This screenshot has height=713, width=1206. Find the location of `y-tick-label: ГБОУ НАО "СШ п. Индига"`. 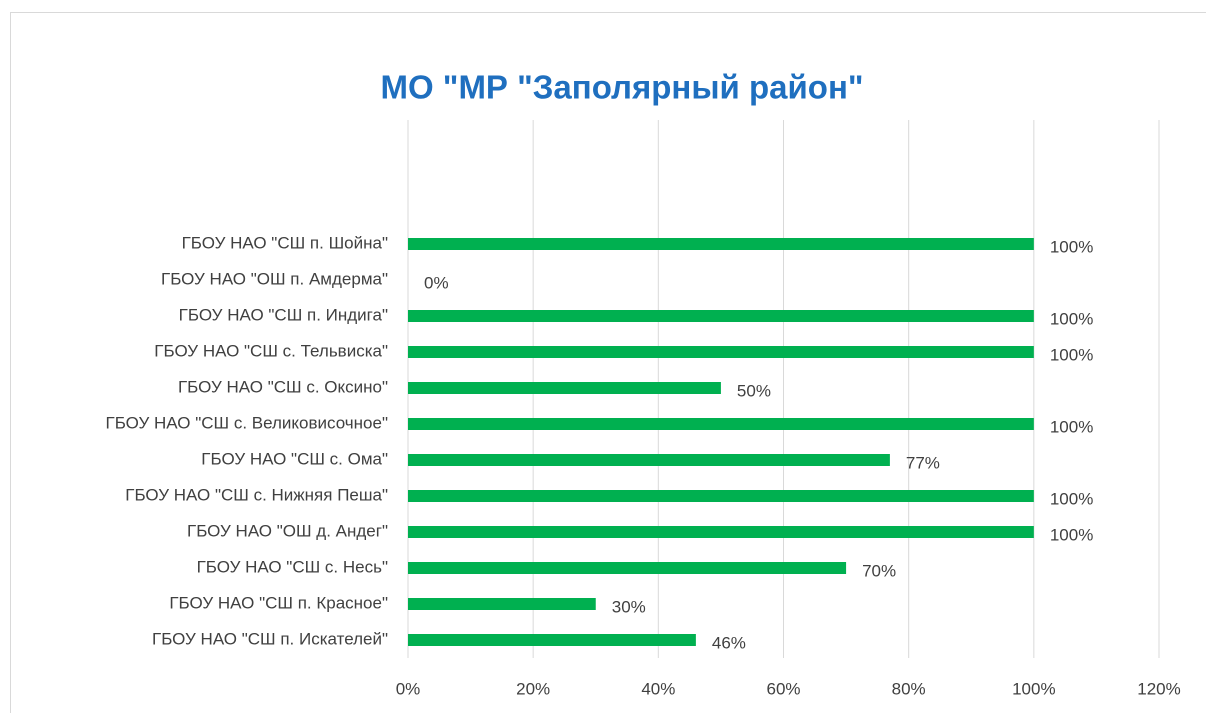

y-tick-label: ГБОУ НАО "СШ п. Индига" is located at coordinates (283, 314).